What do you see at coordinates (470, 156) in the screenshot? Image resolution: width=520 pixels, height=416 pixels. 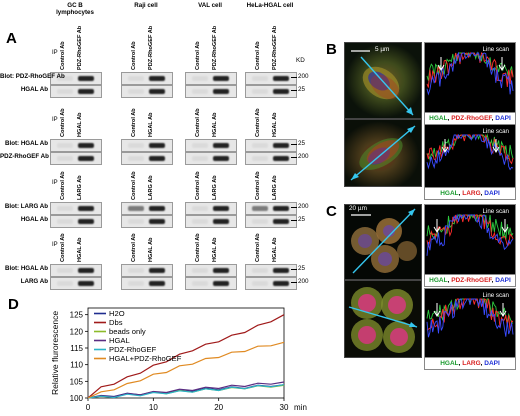 I see `panel-b-line-scan-2: Line scan` at bounding box center [470, 156].